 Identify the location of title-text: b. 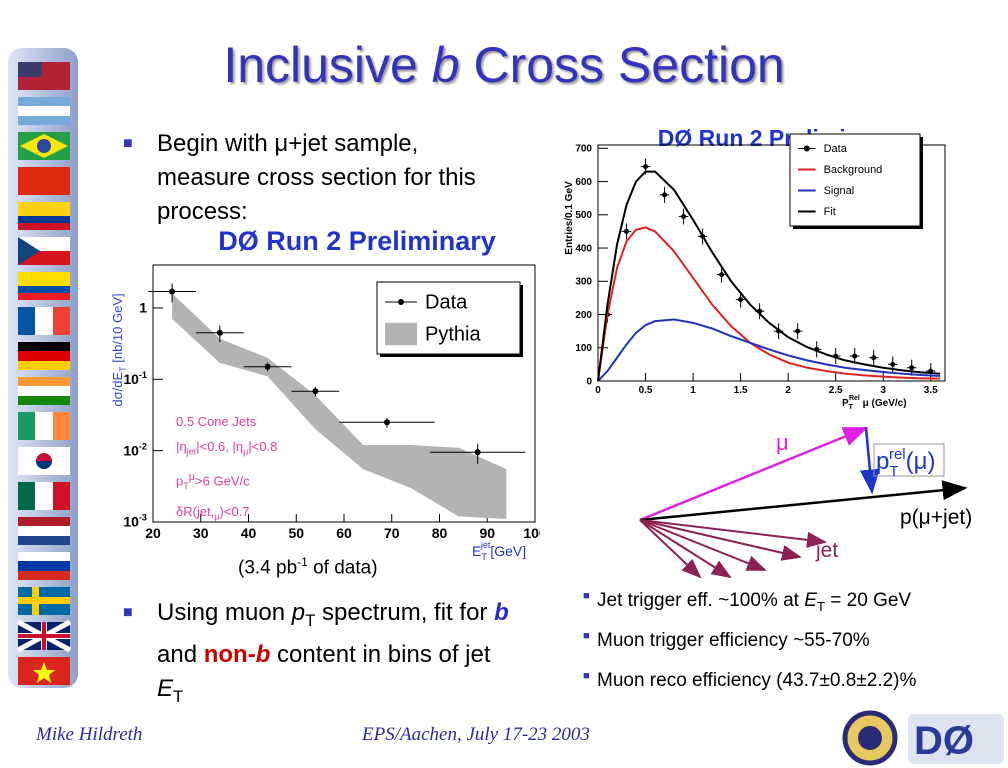
(445, 65).